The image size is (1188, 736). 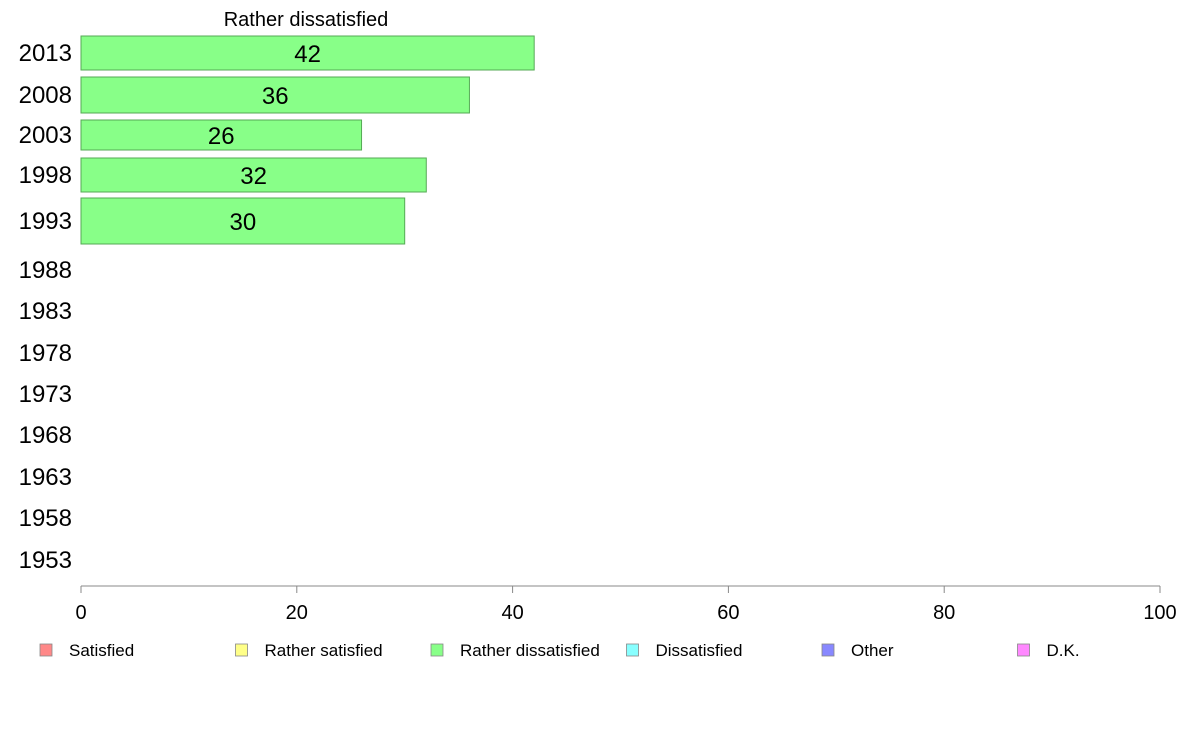 What do you see at coordinates (728, 613) in the screenshot?
I see `x-tick-label-60: 60` at bounding box center [728, 613].